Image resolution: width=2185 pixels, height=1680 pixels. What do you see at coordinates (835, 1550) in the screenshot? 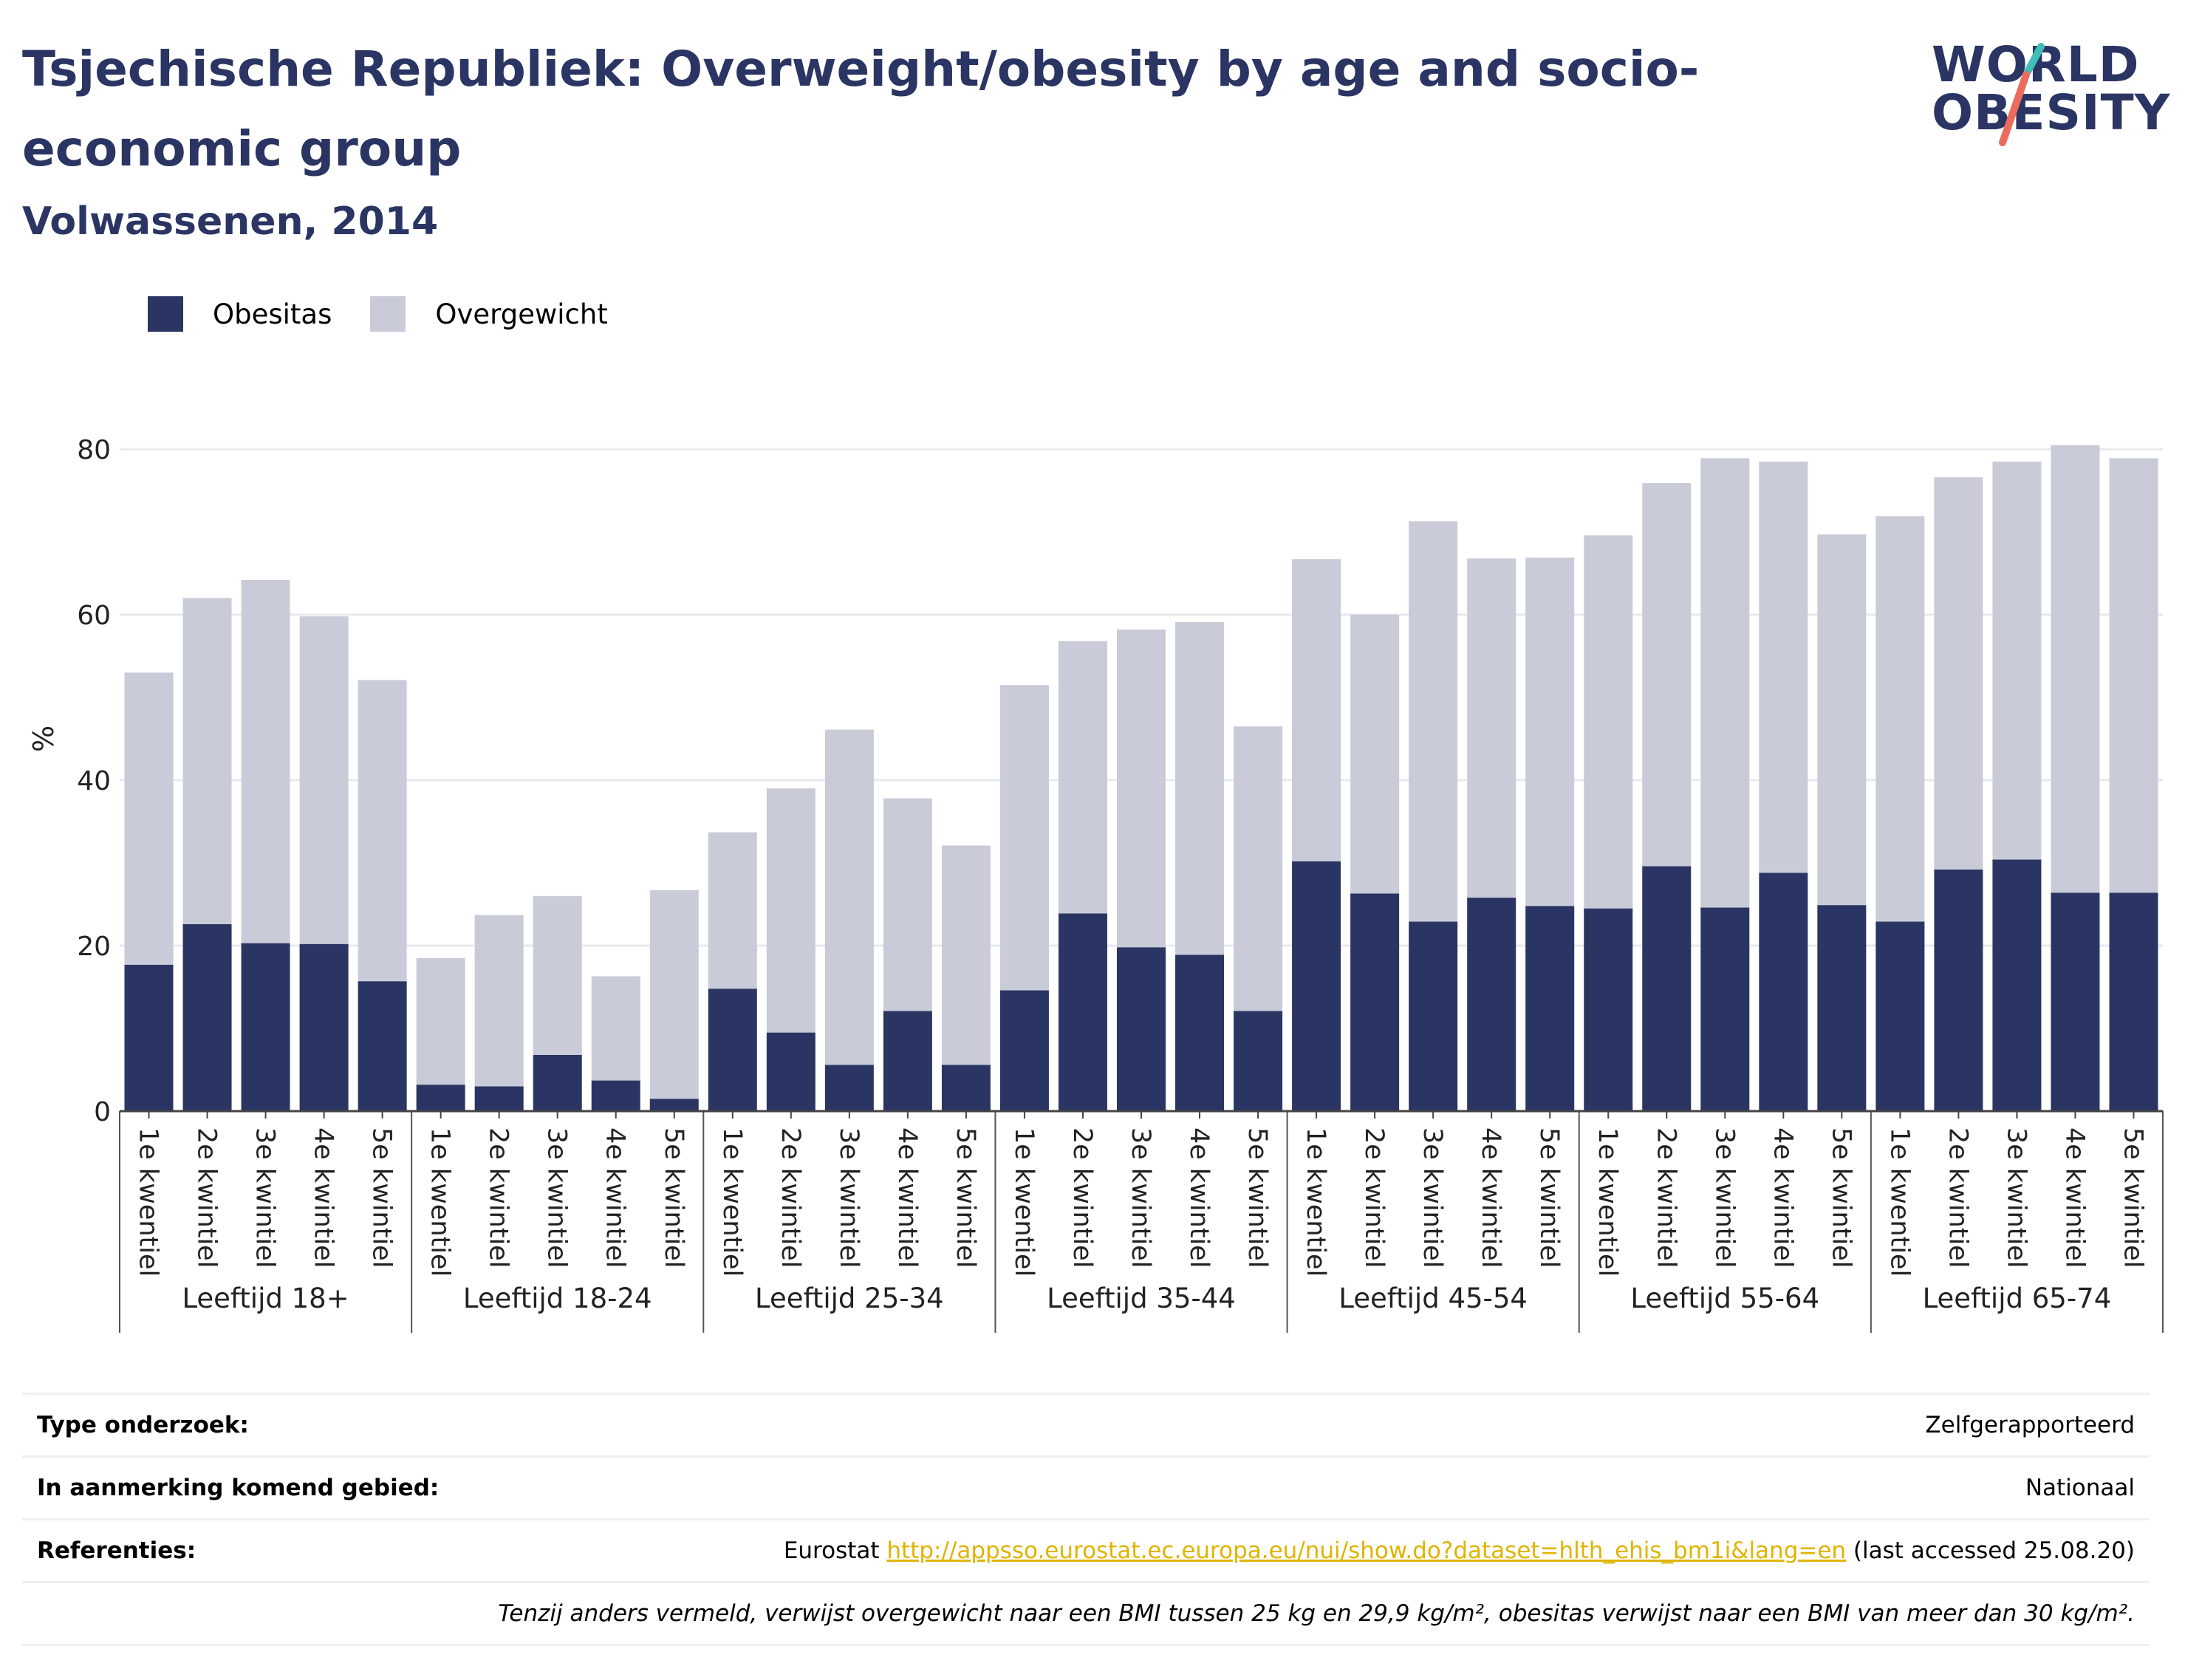
I see `references-prefix: Eurostat` at bounding box center [835, 1550].